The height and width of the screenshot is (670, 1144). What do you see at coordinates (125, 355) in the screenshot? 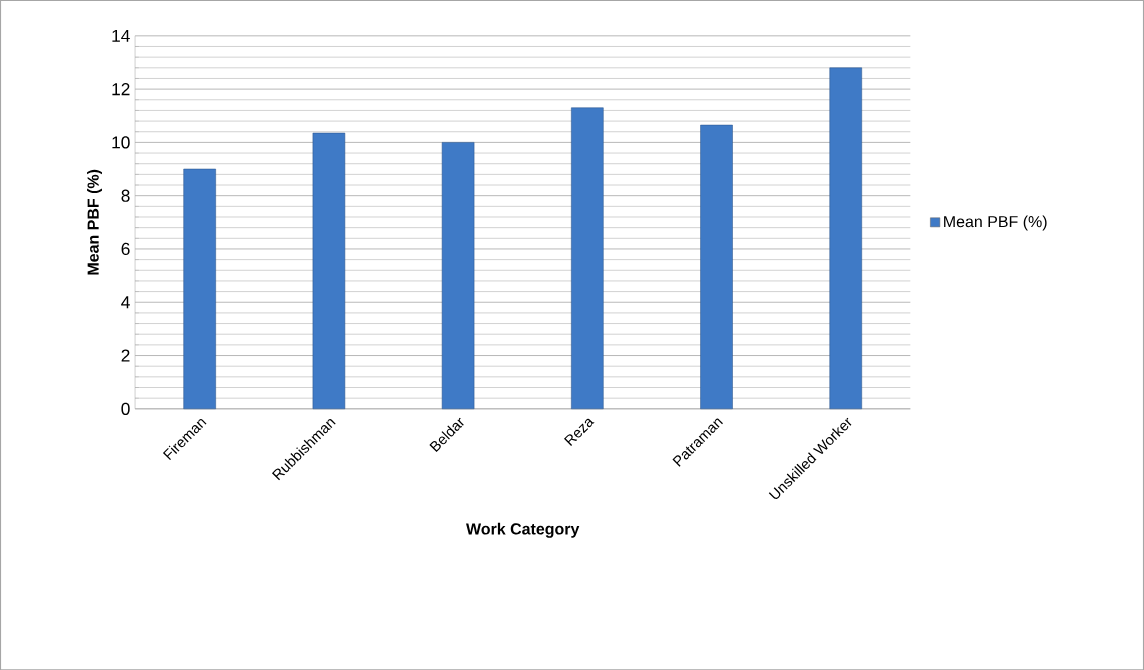
I see `y-tick-label: 2` at bounding box center [125, 355].